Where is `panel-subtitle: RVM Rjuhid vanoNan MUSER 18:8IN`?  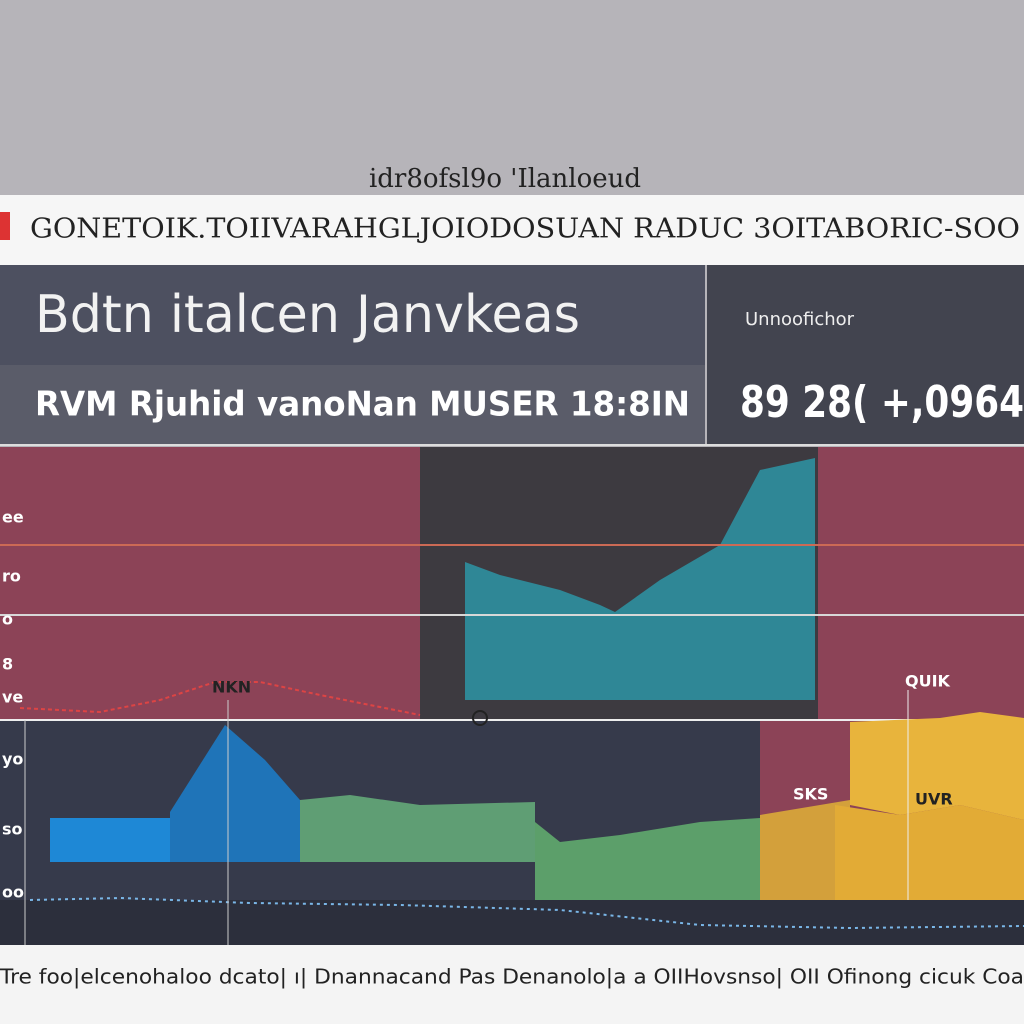
panel-subtitle: RVM Rjuhid vanoNan MUSER 18:8IN is located at coordinates (362, 405).